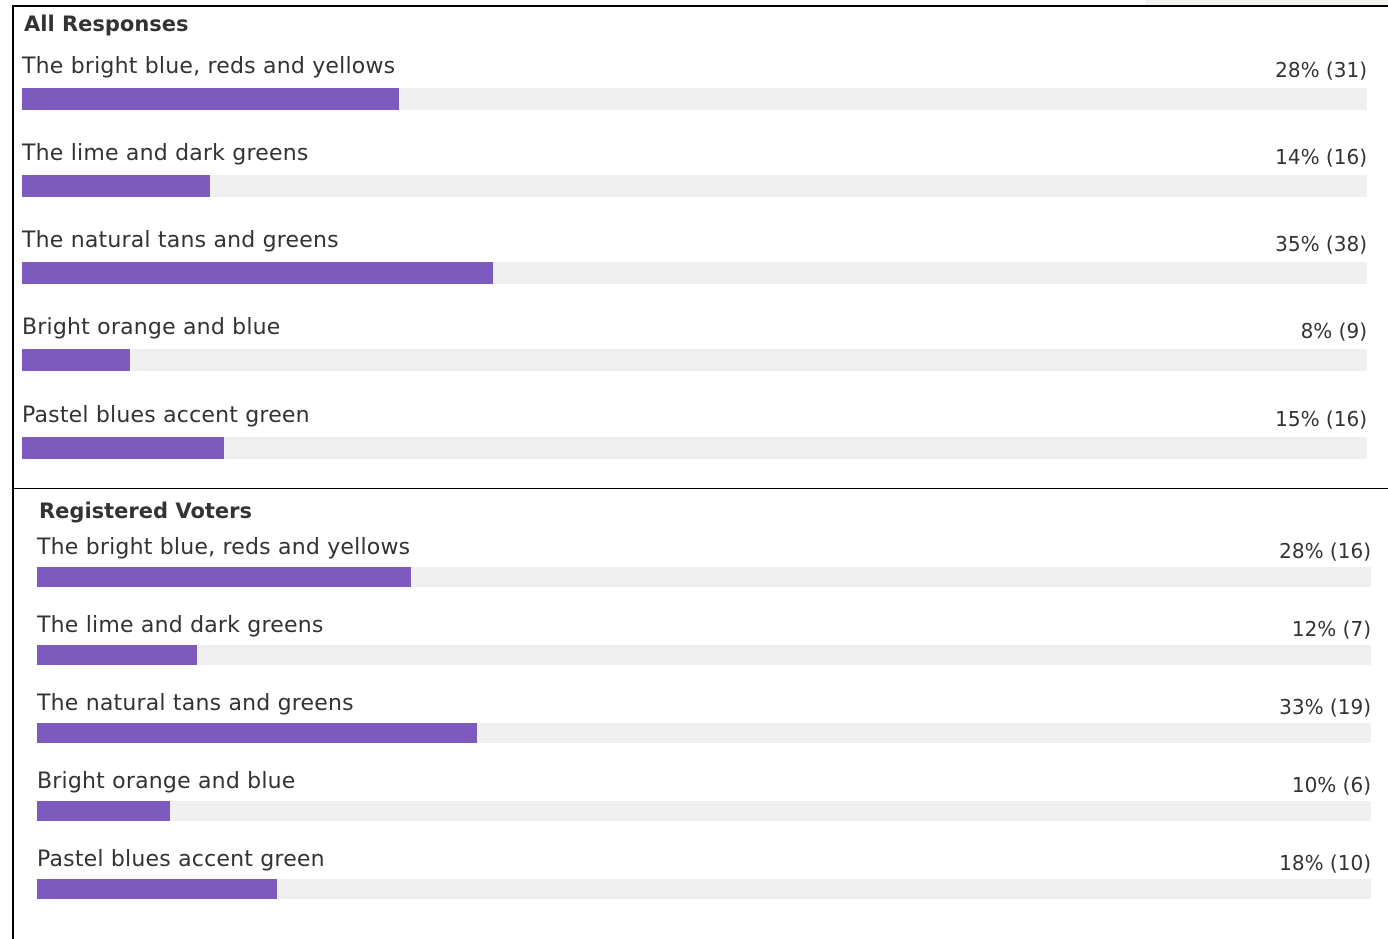  I want to click on option-value: 33% (19), so click(1325, 707).